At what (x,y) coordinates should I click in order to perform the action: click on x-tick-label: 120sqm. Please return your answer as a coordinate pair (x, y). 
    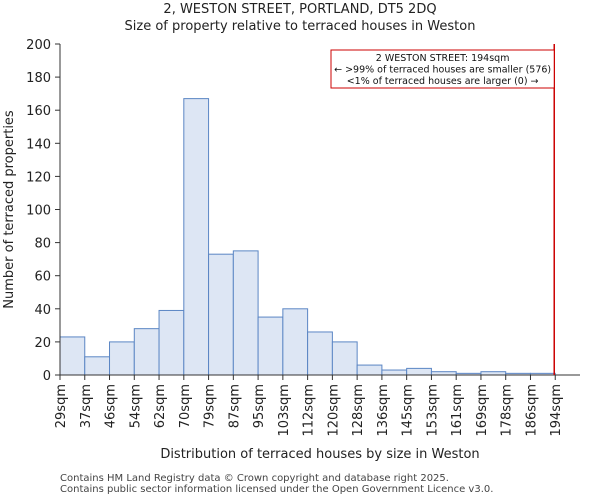
    Looking at the image, I should click on (333, 410).